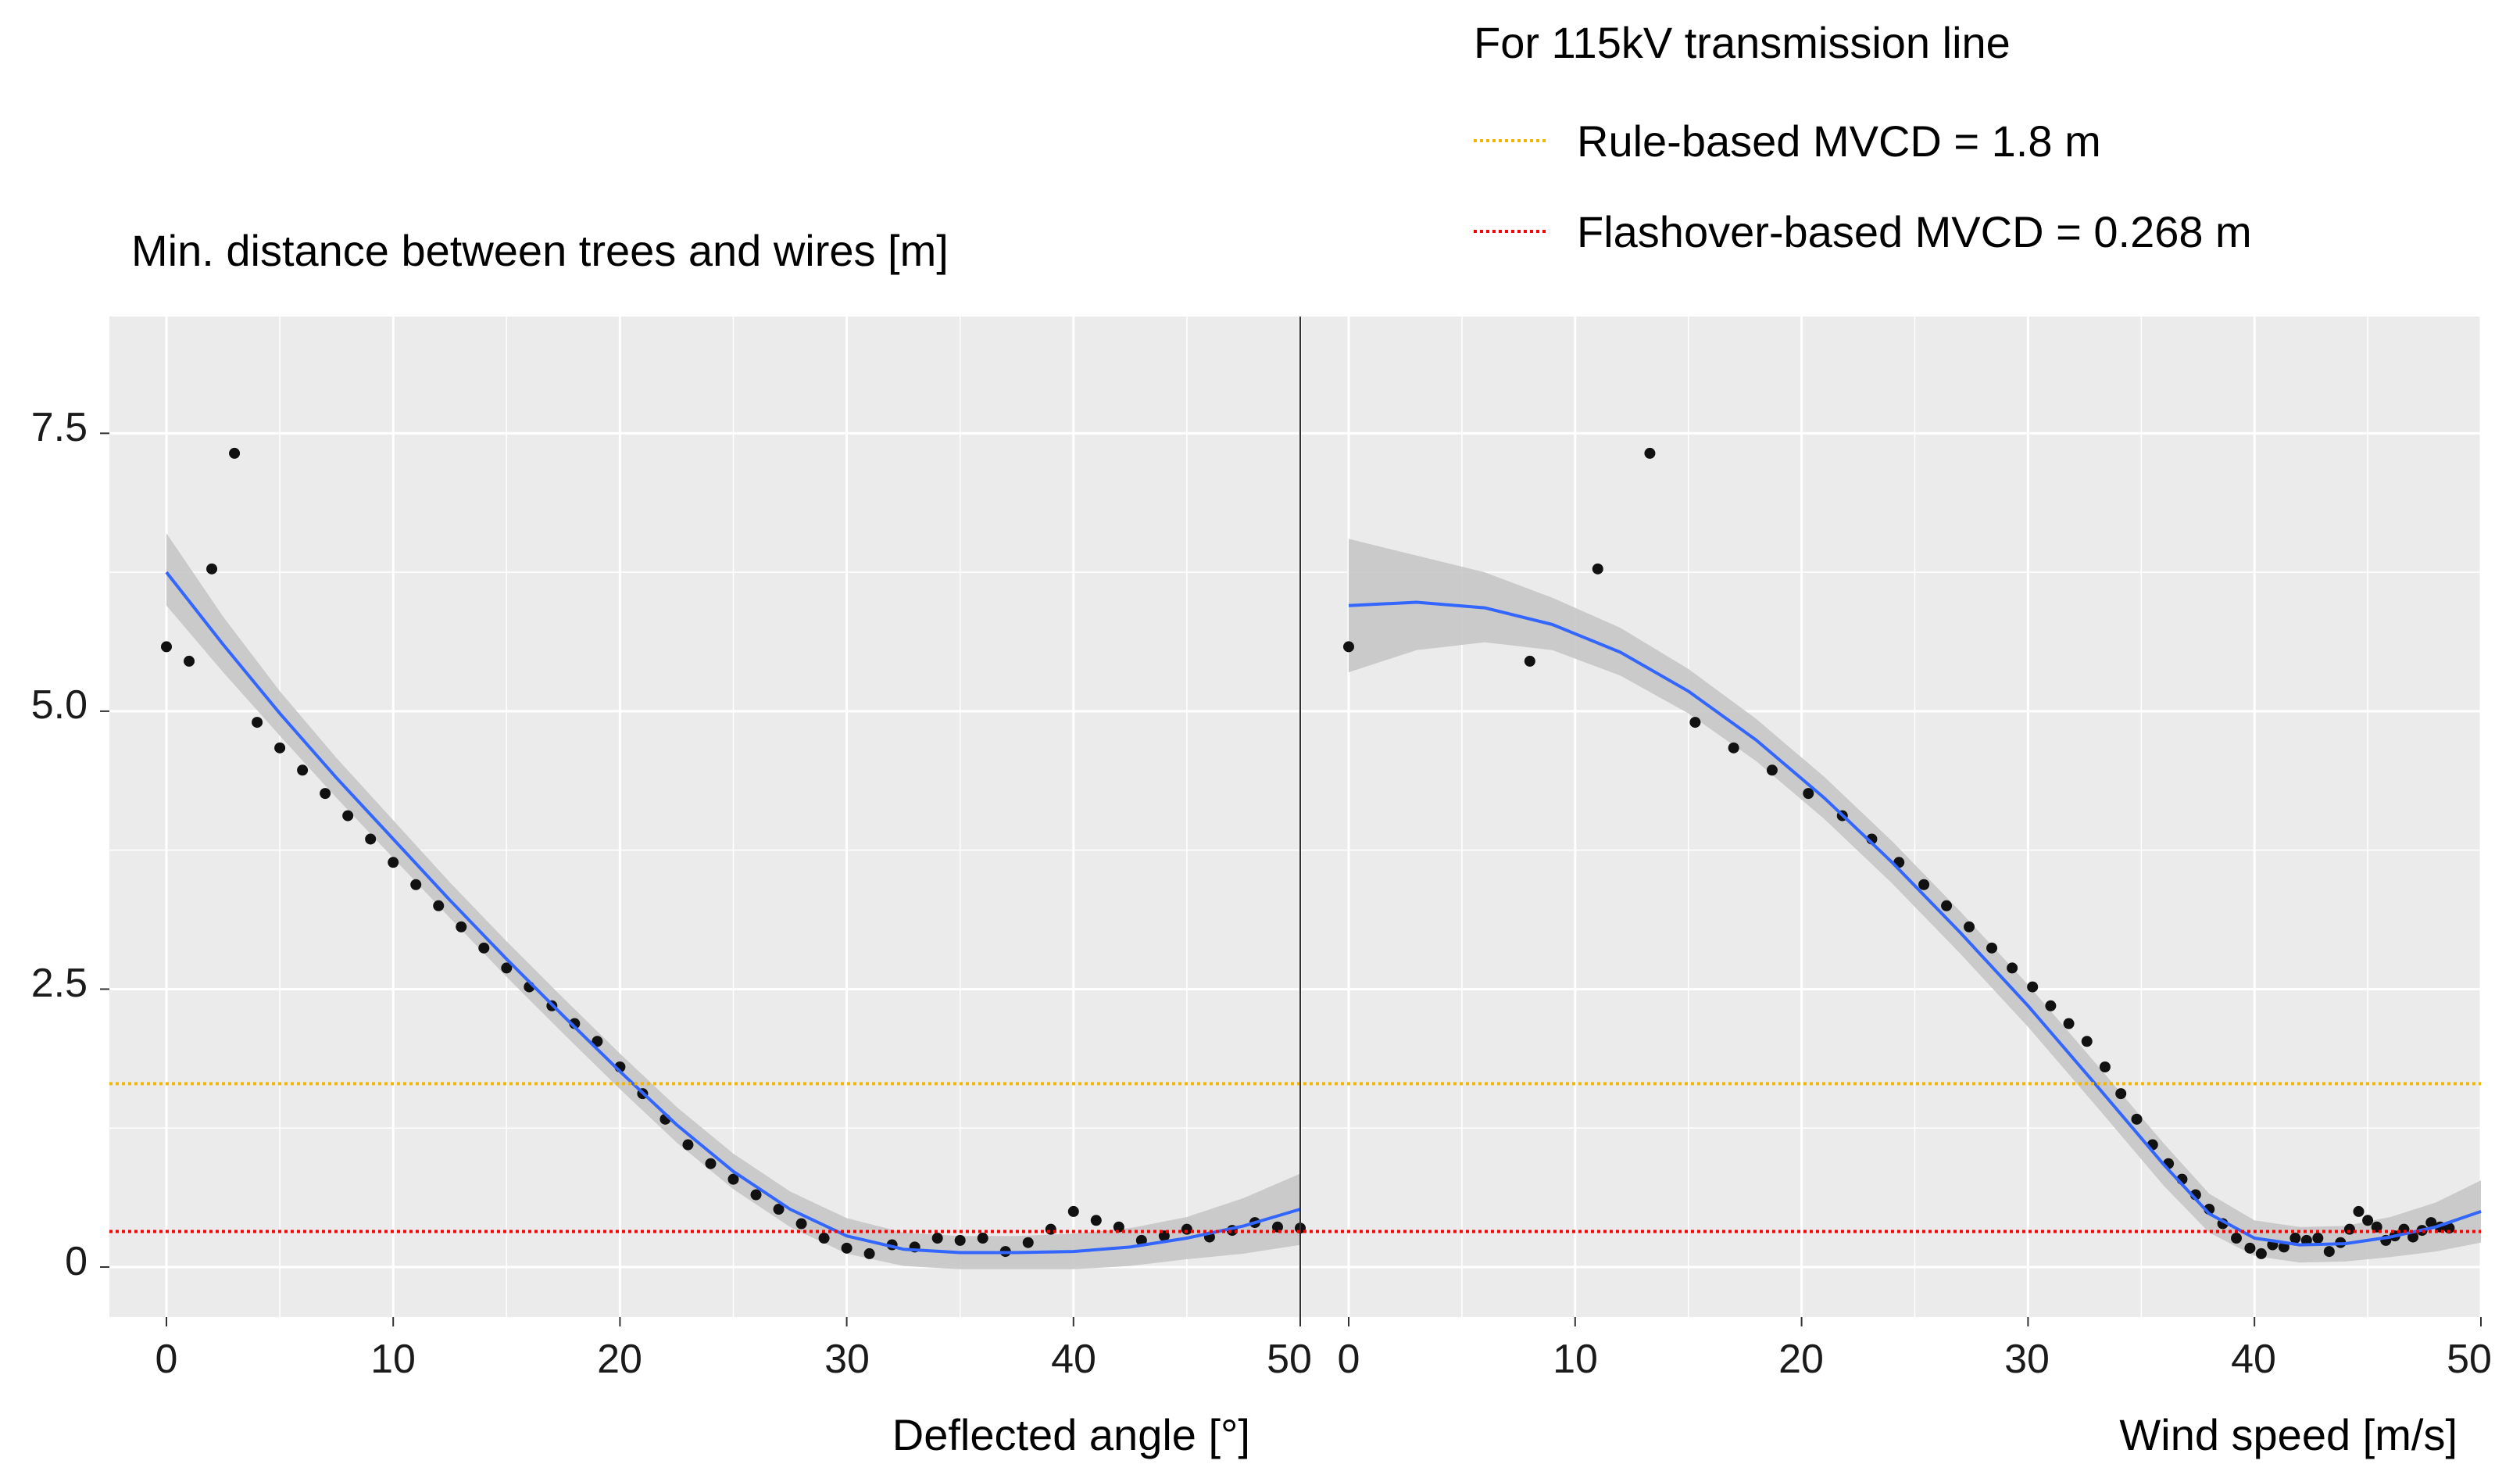 This screenshot has width=2520, height=1482. What do you see at coordinates (59, 705) in the screenshot?
I see `y-tick-label: 5.0` at bounding box center [59, 705].